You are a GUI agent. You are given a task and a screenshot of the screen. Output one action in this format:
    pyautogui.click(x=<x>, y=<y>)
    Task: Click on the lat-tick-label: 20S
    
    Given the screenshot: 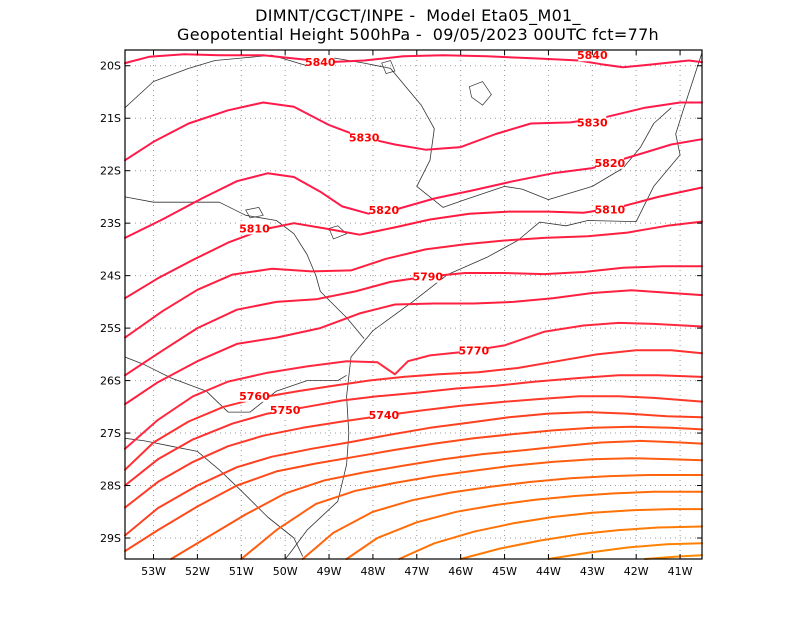 What is the action you would take?
    pyautogui.click(x=110, y=66)
    